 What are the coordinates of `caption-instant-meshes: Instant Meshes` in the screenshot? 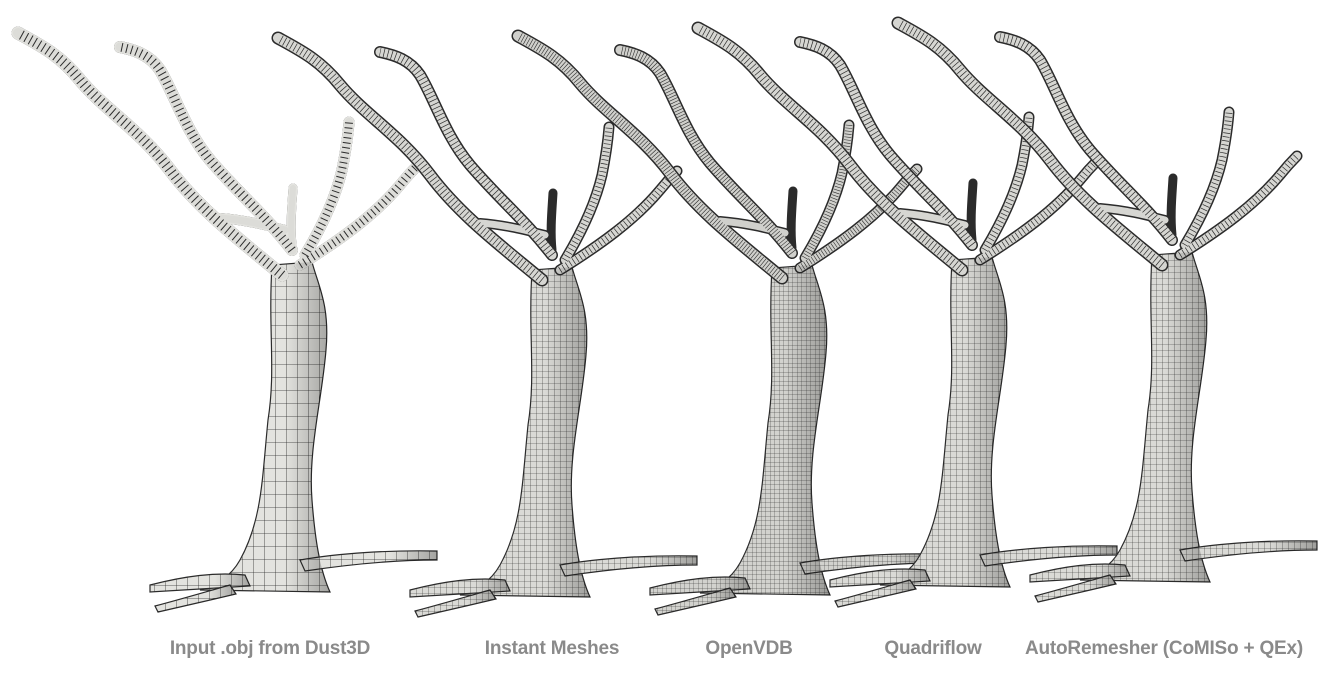 It's located at (552, 648).